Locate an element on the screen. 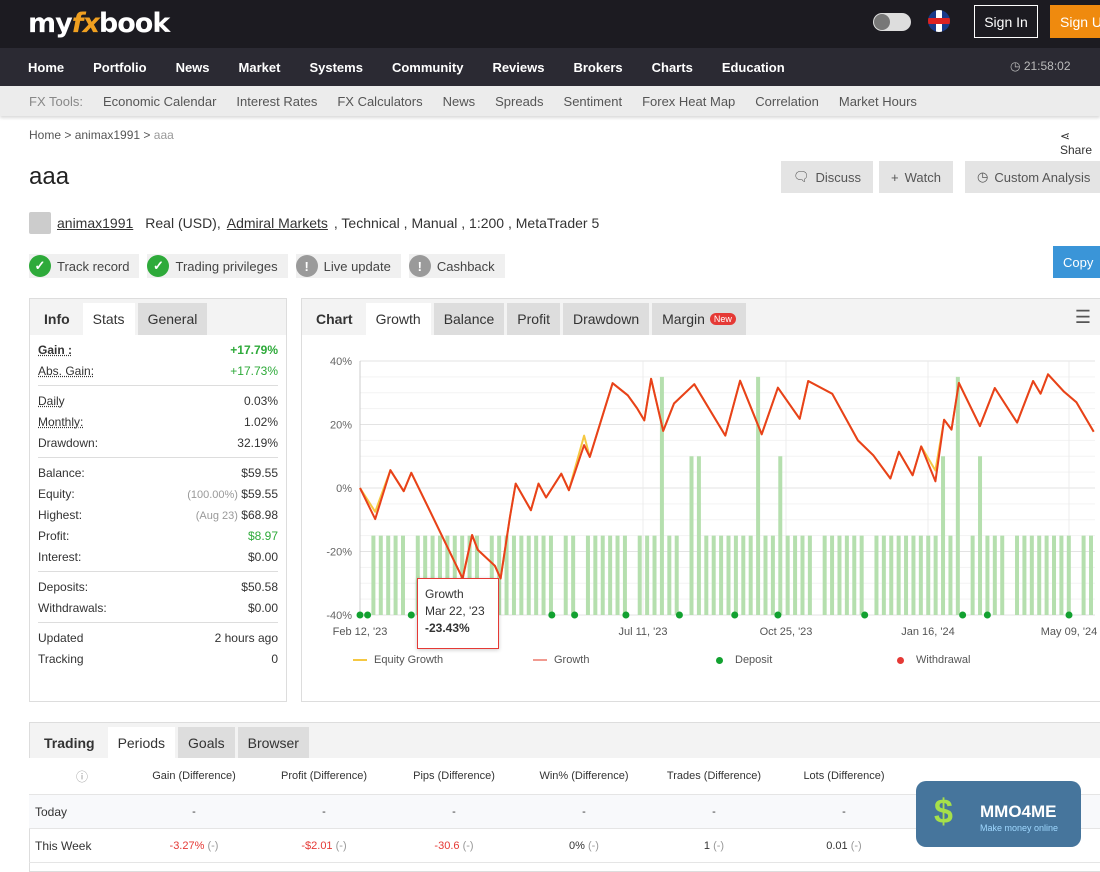 This screenshot has height=872, width=1100. chart-tooltip: Growth Mar 22, '23 -23.43% is located at coordinates (458, 613).